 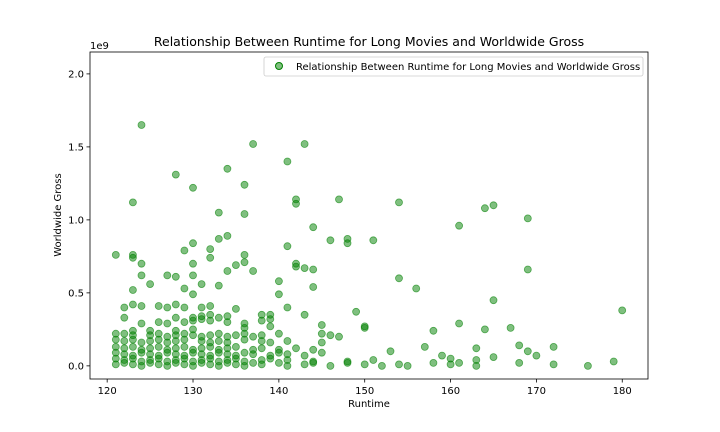 I want to click on x-axis-ticks: 120 130 140 150 160 170 180, so click(x=365, y=388).